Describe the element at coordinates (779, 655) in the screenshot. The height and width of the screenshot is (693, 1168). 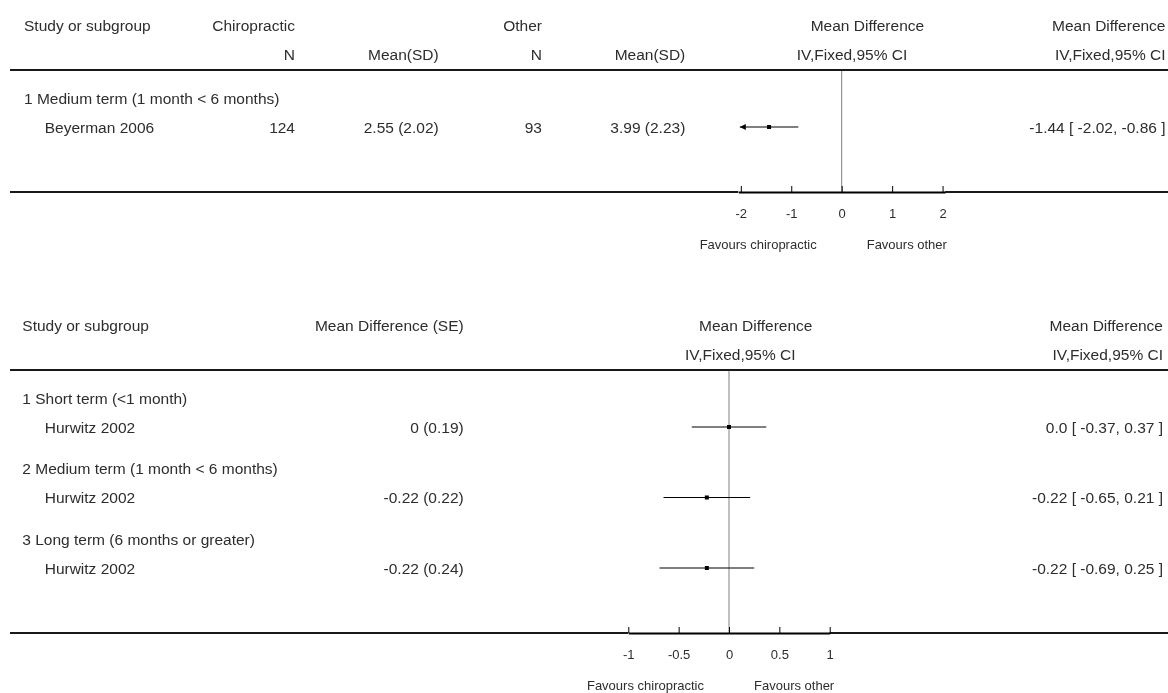
I see `x-tick-label: 0.5` at that location.